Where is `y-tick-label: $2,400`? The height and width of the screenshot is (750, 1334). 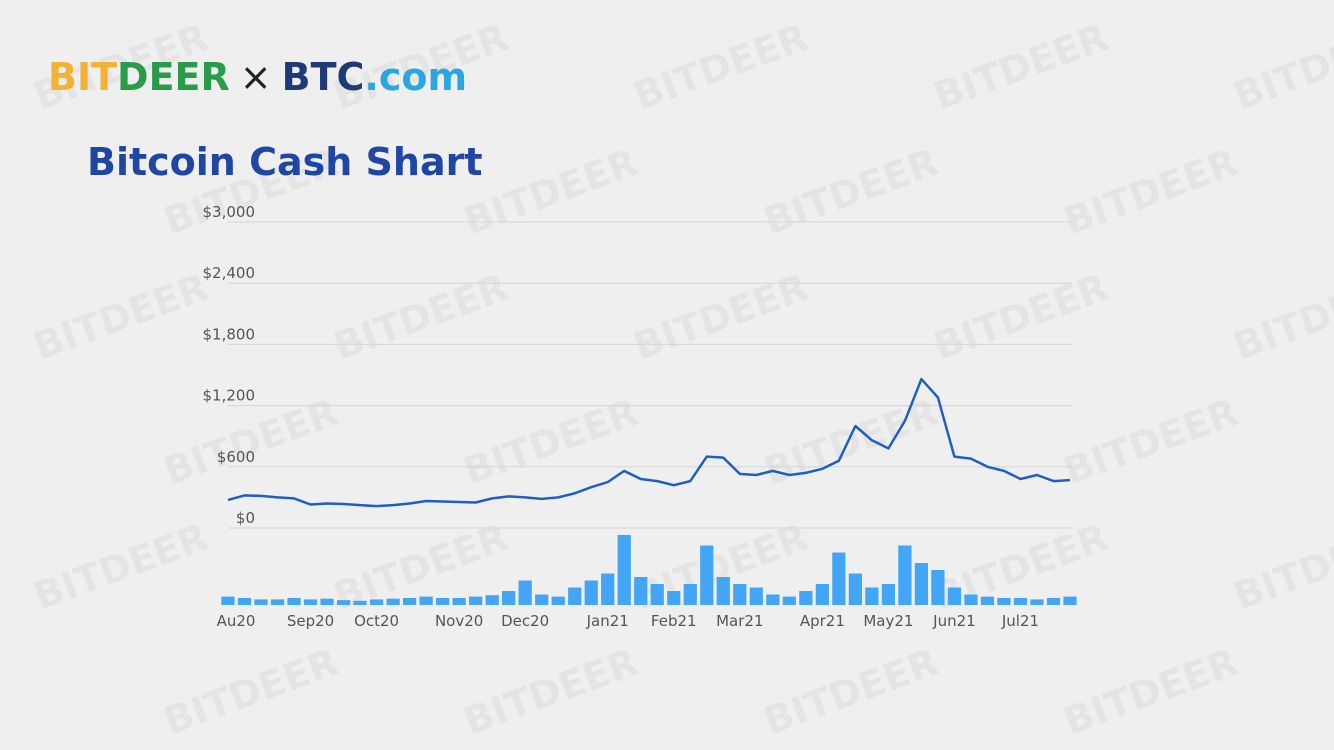 y-tick-label: $2,400 is located at coordinates (229, 273).